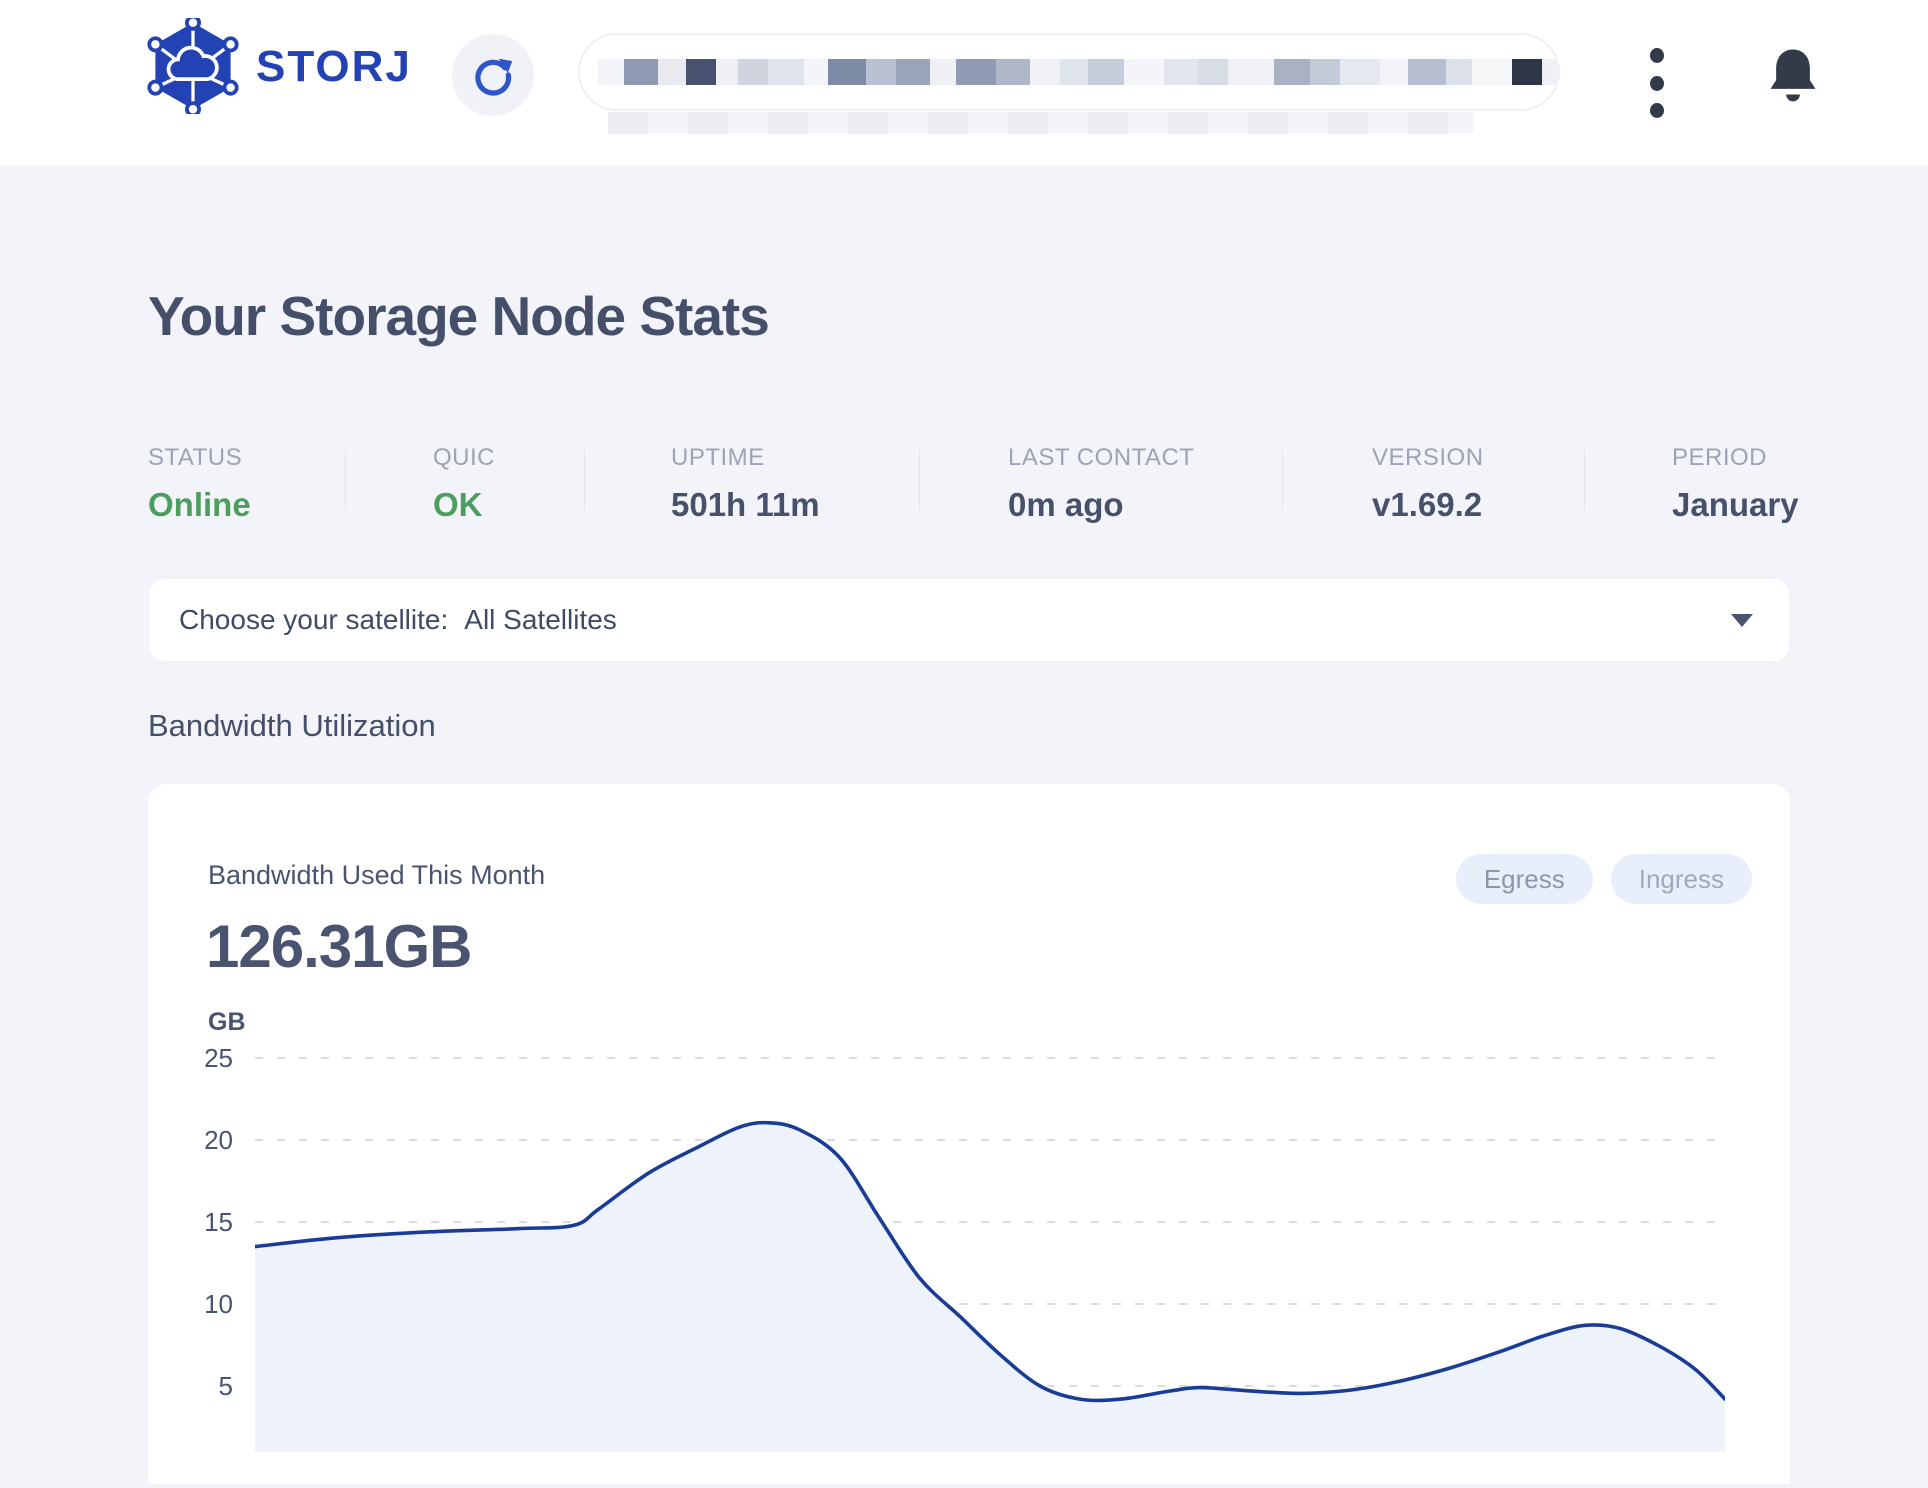  What do you see at coordinates (1742, 620) in the screenshot?
I see `caret-down-icon` at bounding box center [1742, 620].